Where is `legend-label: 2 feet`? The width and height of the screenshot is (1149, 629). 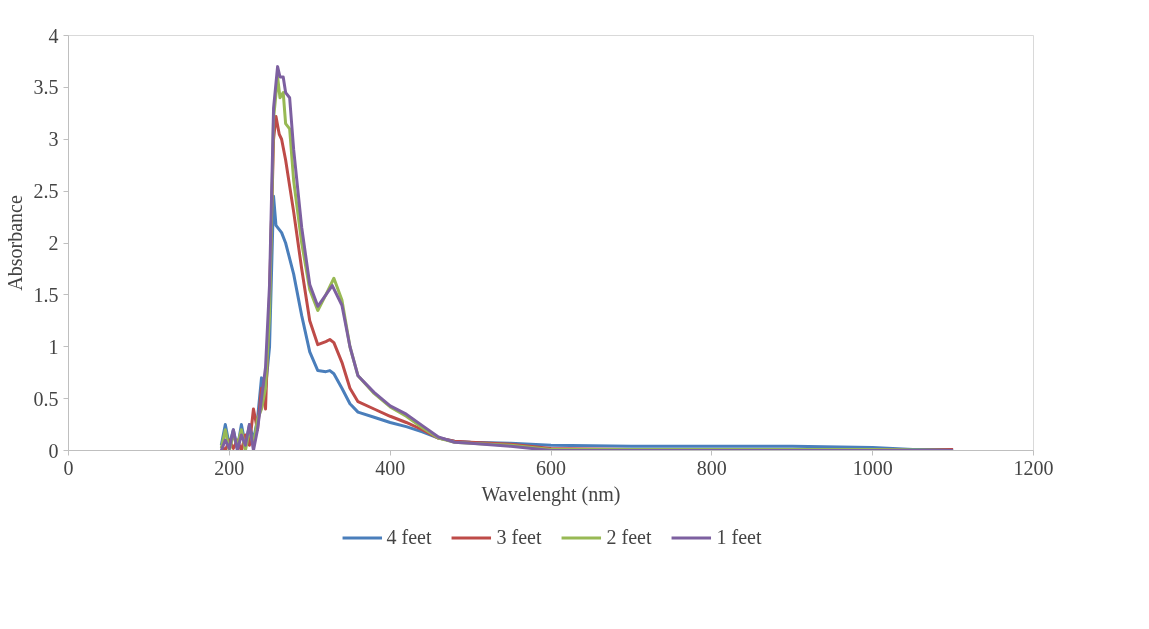 legend-label: 2 feet is located at coordinates (629, 537).